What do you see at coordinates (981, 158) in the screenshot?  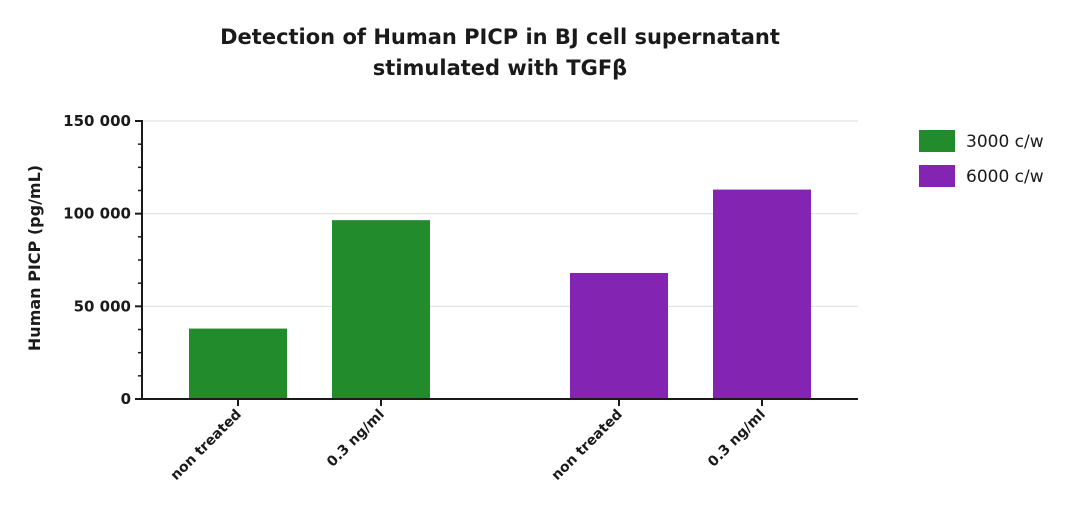 I see `legend: 3000 c/w 6000 c/w` at bounding box center [981, 158].